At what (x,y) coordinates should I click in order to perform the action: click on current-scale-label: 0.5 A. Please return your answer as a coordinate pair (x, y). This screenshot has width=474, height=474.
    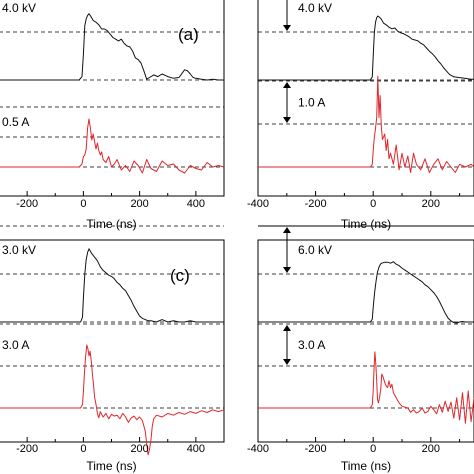
    Looking at the image, I should click on (15, 122).